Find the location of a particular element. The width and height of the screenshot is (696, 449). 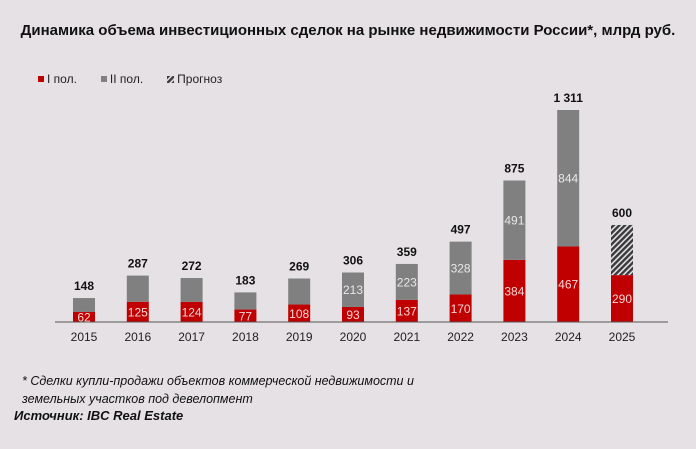

data-label-h1: 170 is located at coordinates (461, 309).